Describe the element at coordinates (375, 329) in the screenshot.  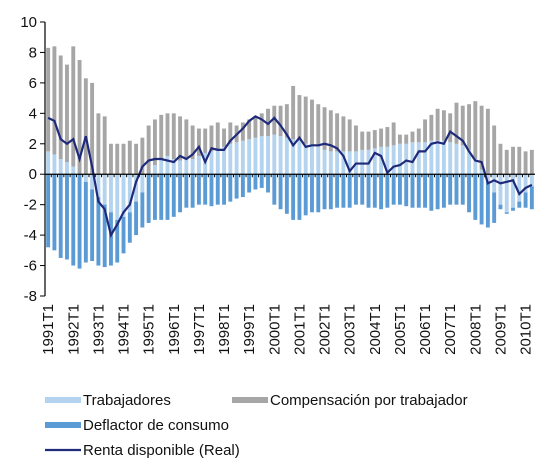
I see `x-tick-label: 2004T1` at that location.